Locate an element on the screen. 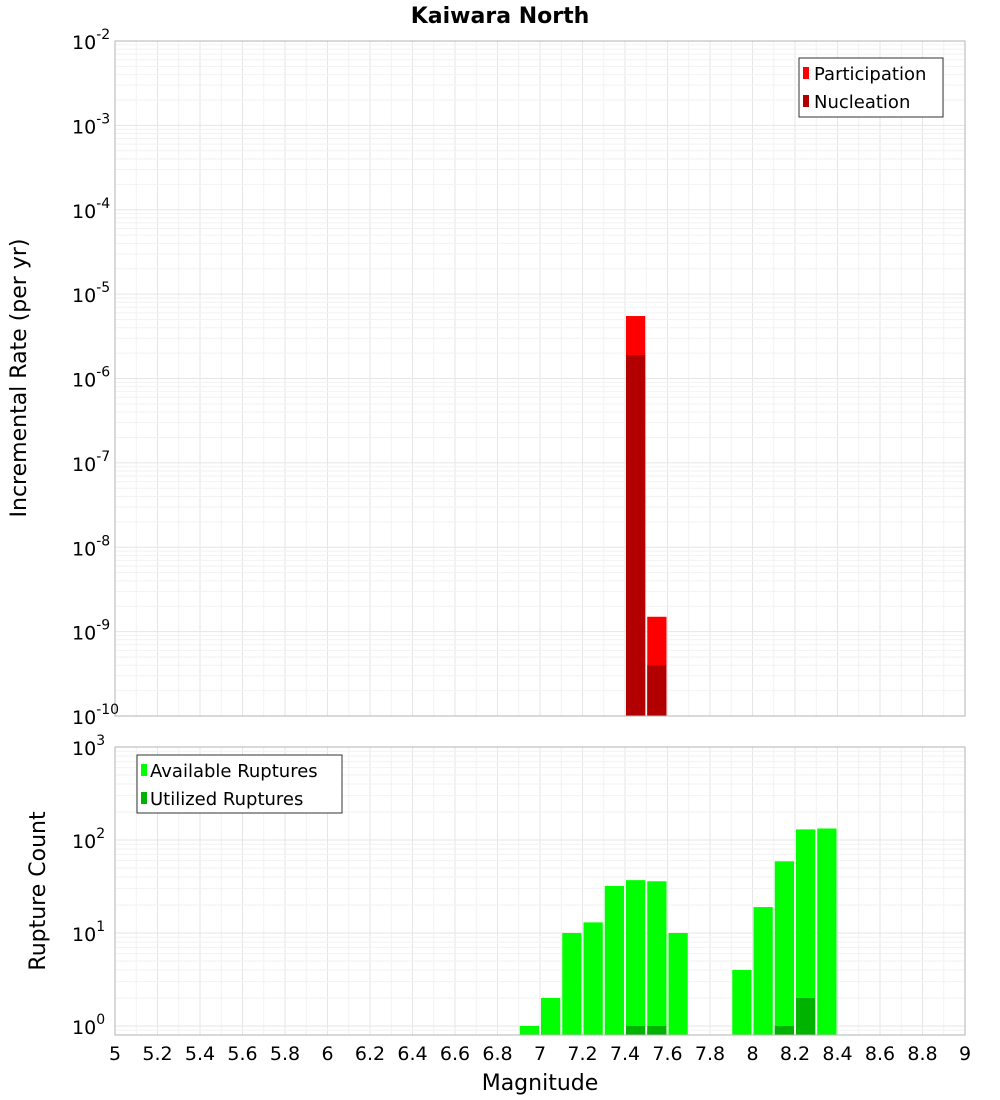  x-tick-label: 7.8 is located at coordinates (710, 1054).